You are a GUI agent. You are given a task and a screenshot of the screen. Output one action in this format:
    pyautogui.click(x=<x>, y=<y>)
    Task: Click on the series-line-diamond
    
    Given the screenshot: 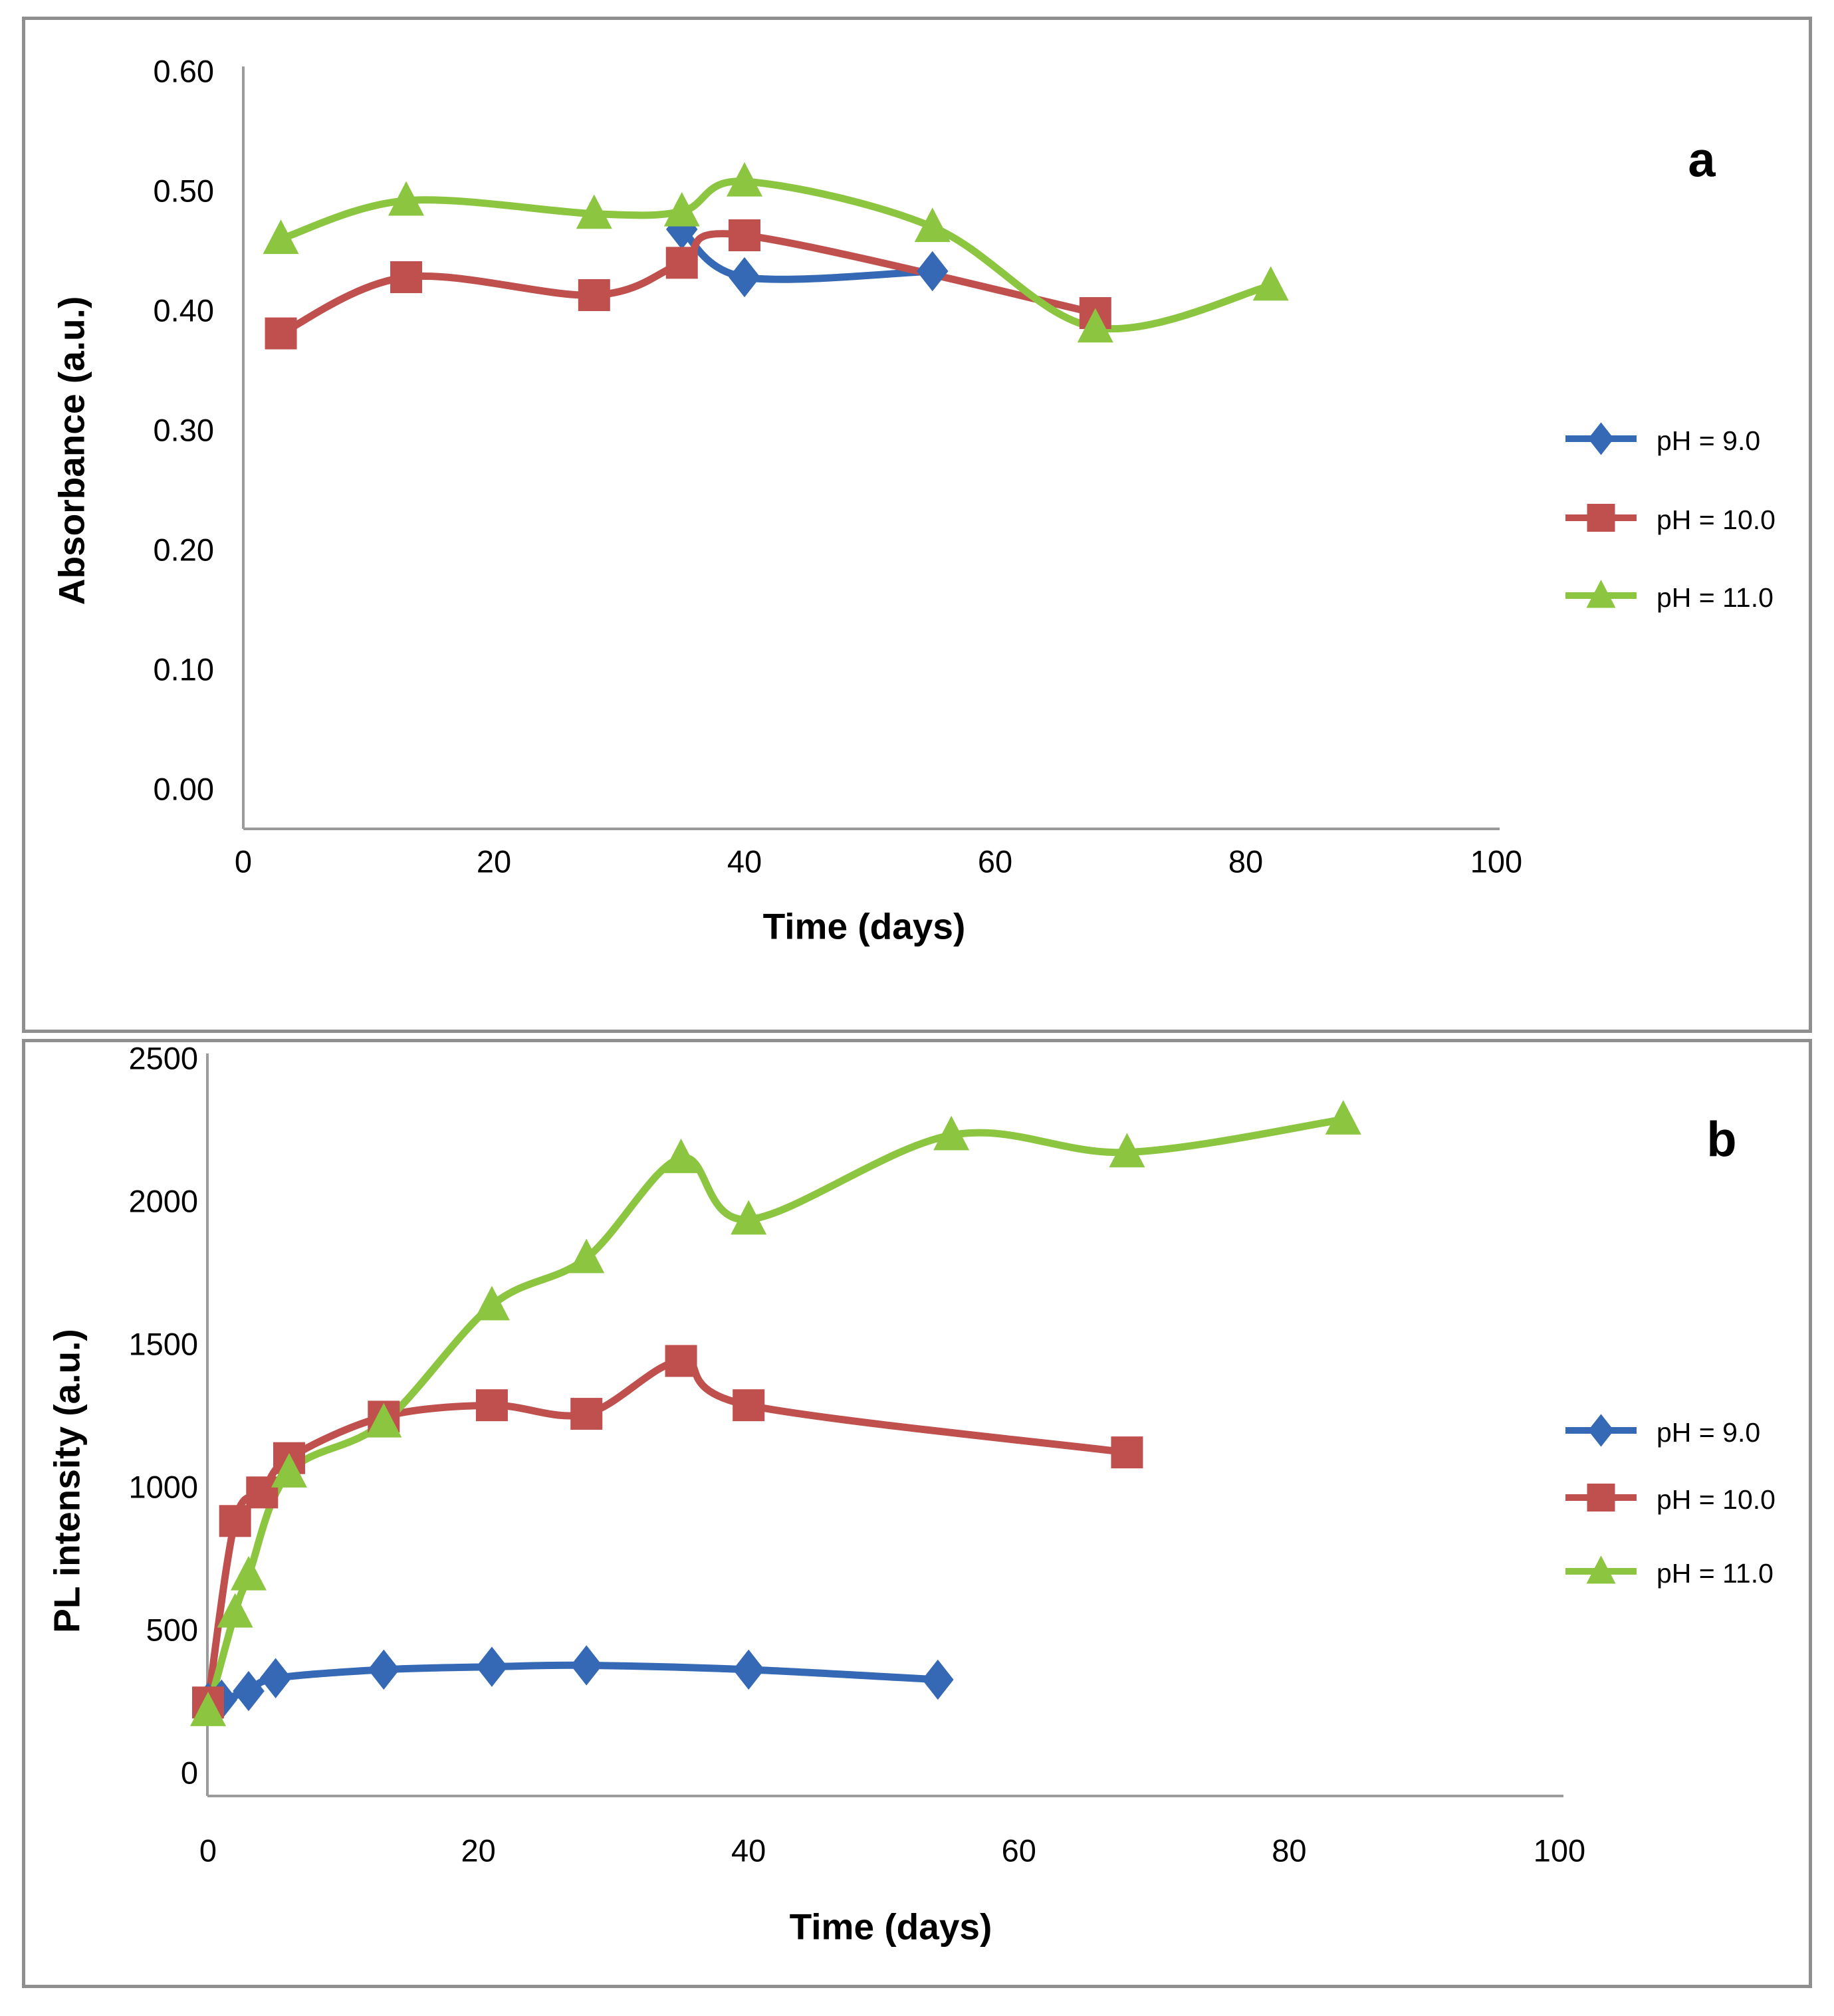 What is the action you would take?
    pyautogui.click(x=573, y=1683)
    